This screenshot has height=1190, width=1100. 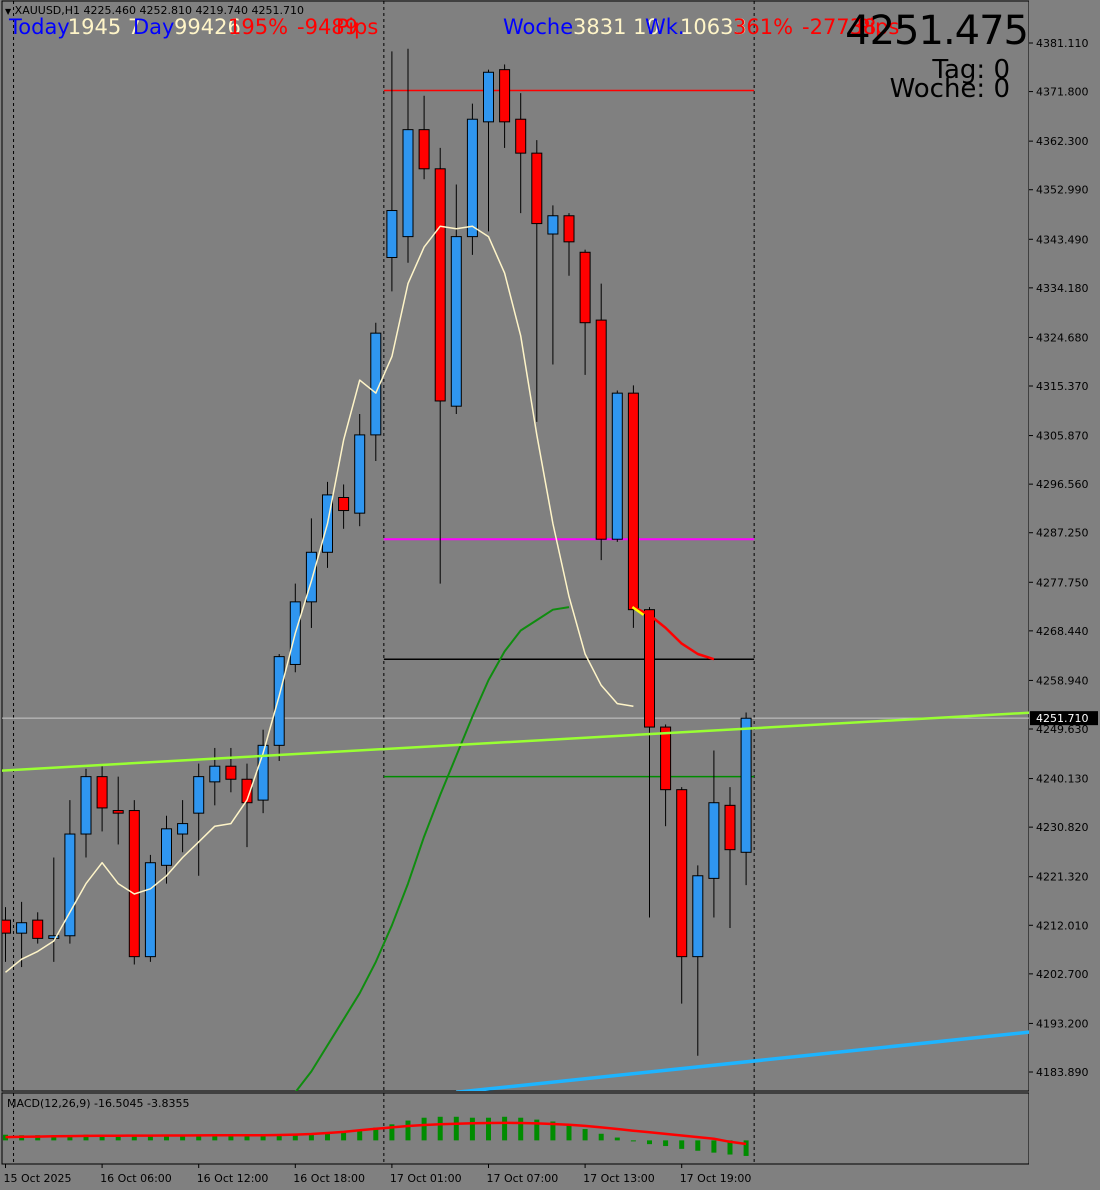 What do you see at coordinates (1062, 43) in the screenshot?
I see `y-tick-label: 4381.110` at bounding box center [1062, 43].